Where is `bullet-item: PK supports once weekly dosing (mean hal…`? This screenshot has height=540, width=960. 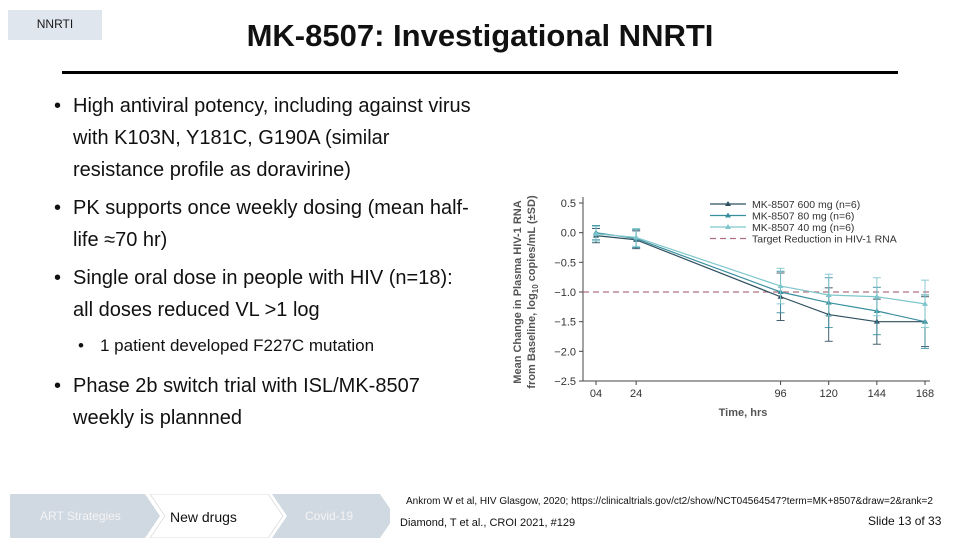
bullet-item: PK supports once weekly dosing (mean hal… is located at coordinates (258, 224).